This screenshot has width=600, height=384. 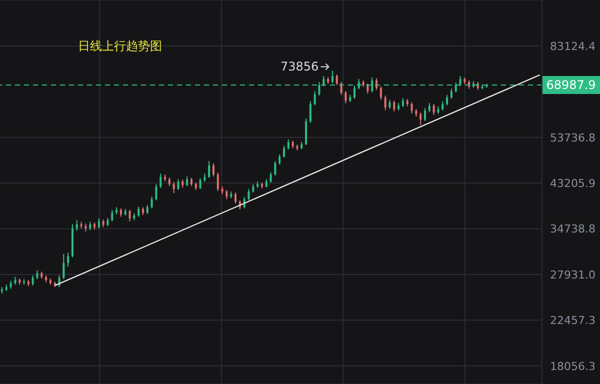 What do you see at coordinates (573, 46) in the screenshot?
I see `y-tick-label: 83124.4` at bounding box center [573, 46].